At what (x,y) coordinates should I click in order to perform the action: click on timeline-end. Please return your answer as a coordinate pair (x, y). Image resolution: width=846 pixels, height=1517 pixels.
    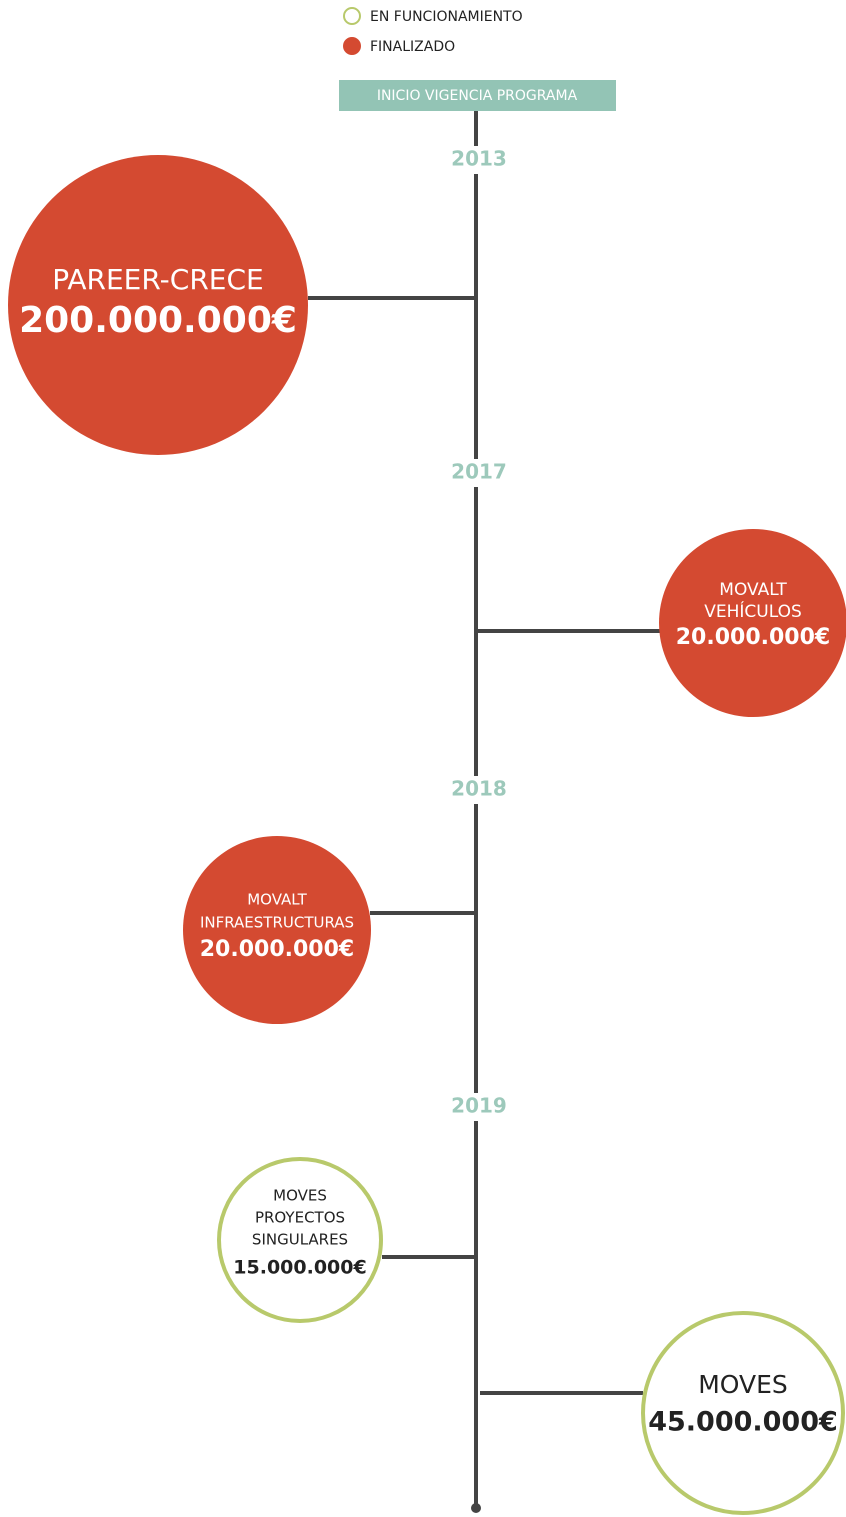
    Looking at the image, I should click on (476, 1508).